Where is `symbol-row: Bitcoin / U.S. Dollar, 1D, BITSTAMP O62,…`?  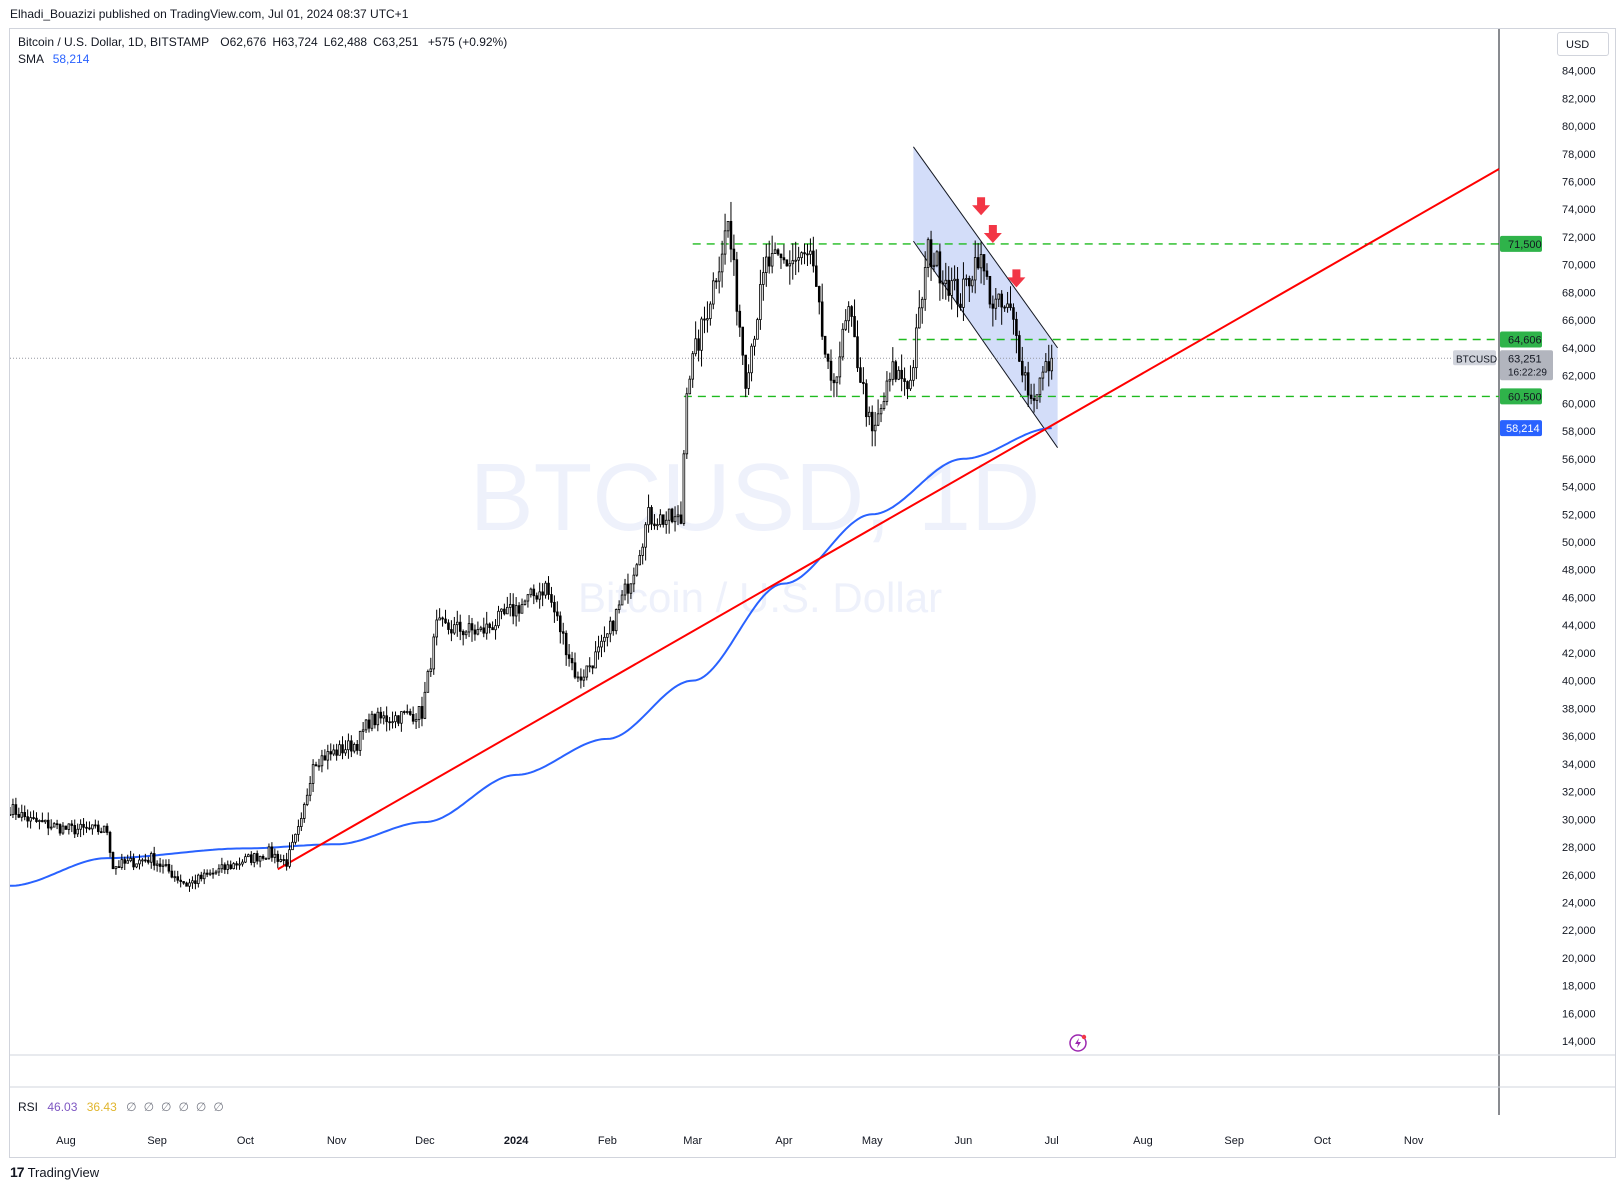 symbol-row: Bitcoin / U.S. Dollar, 1D, BITSTAMP O62,… is located at coordinates (262, 42).